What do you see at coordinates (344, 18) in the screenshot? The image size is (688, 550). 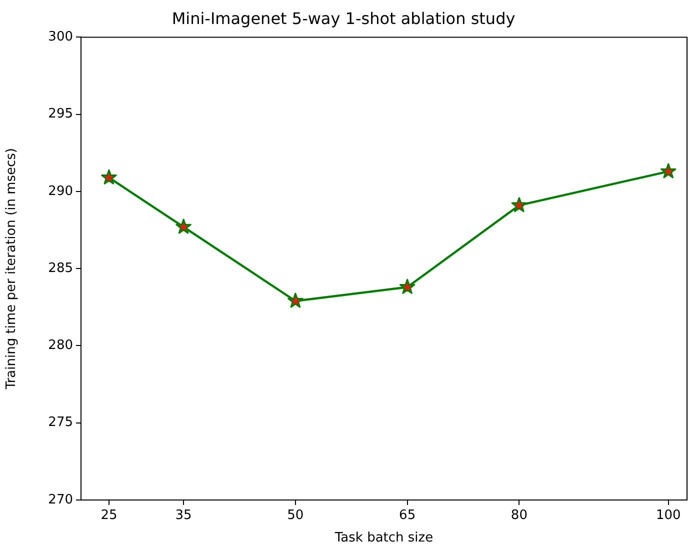 I see `chart-title: Mini-Imagenet 5-way 1-shot ablation study` at bounding box center [344, 18].